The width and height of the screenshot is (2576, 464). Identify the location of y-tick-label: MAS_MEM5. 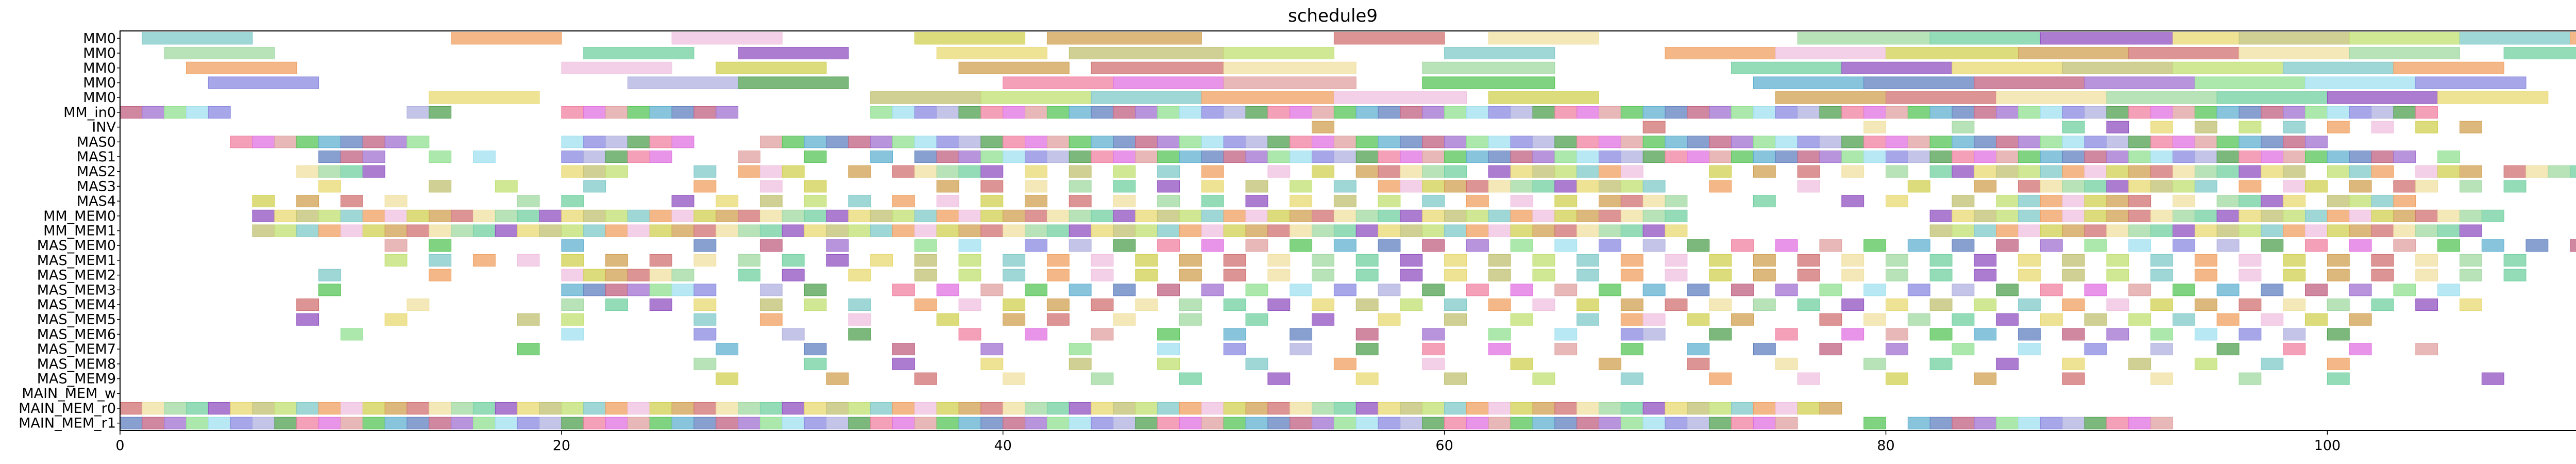
(76, 320).